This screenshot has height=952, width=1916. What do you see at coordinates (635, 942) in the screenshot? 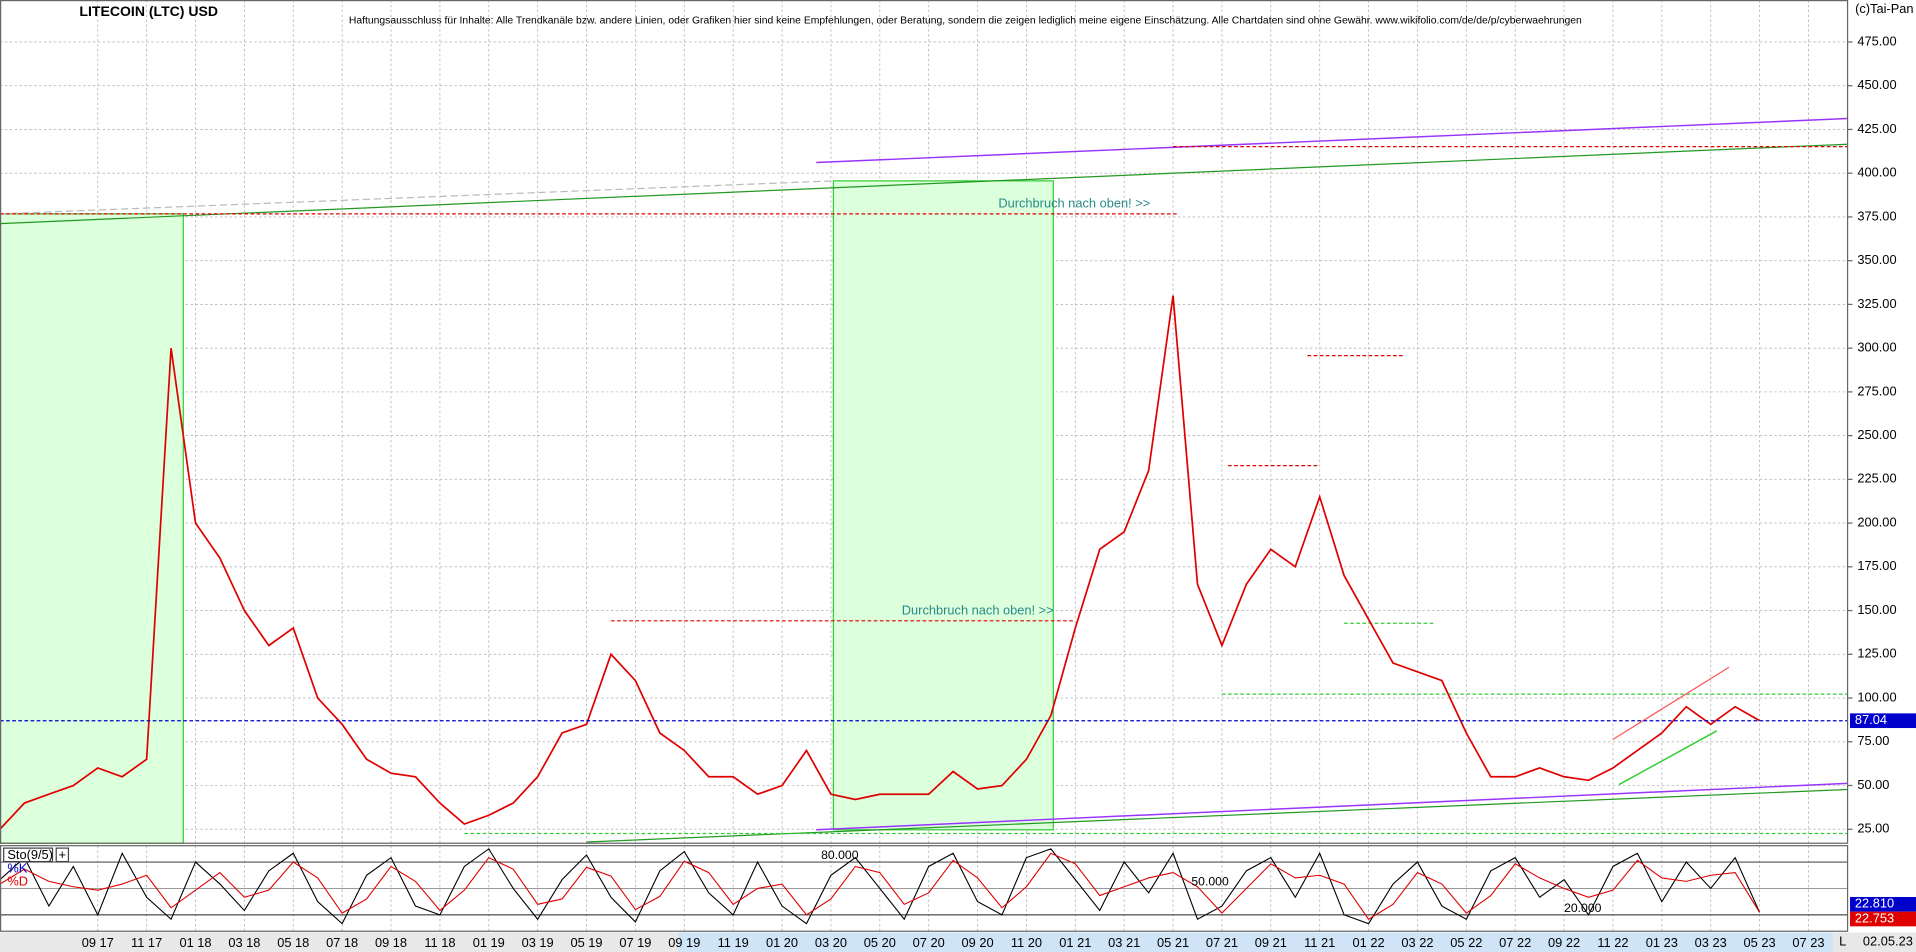
I see `x-tick-label: 07 19` at bounding box center [635, 942].